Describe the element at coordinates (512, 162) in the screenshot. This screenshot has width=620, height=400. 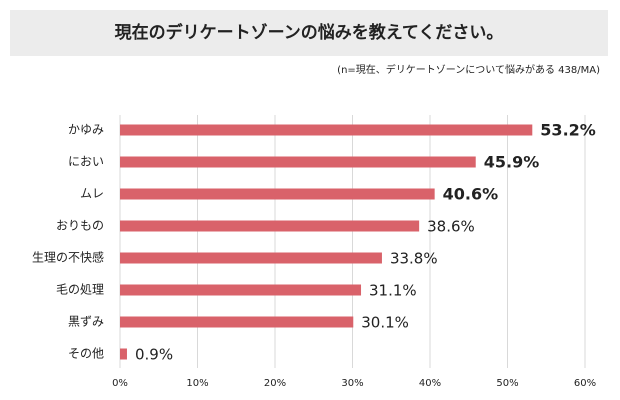
I see `value-label: 45.9%` at that location.